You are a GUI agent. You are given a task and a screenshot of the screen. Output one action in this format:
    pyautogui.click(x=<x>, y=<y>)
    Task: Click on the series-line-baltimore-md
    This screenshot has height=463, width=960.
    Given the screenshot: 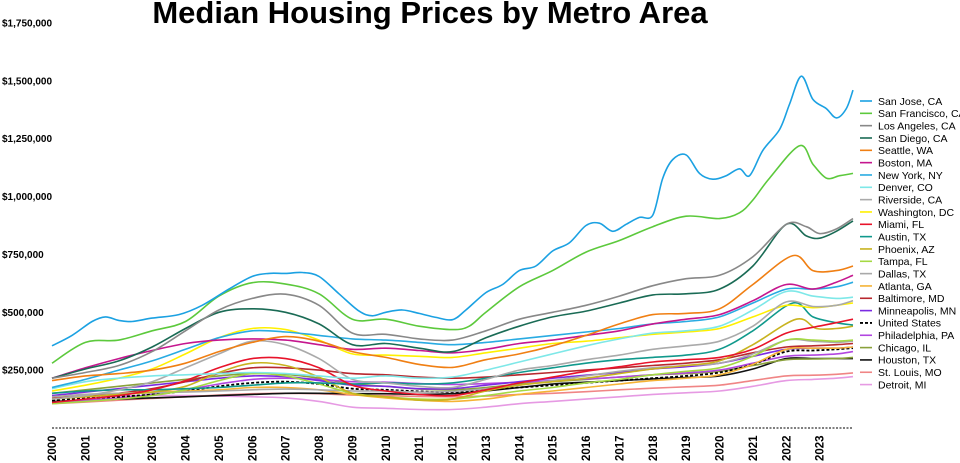 What is the action you would take?
    pyautogui.click(x=452, y=370)
    